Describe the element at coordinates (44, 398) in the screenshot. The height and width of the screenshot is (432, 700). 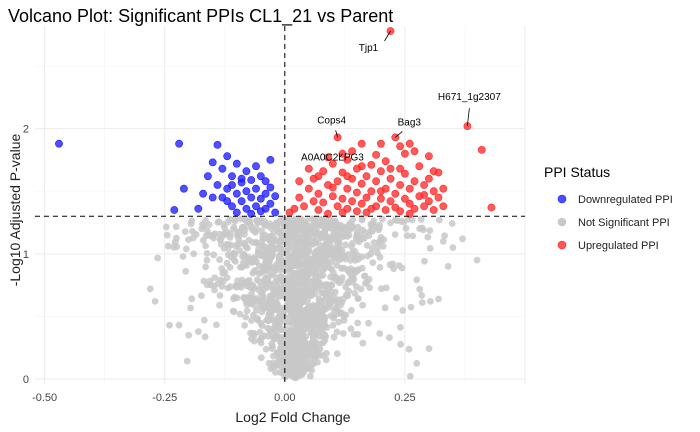
I see `x-tick-label: -0.50` at that location.